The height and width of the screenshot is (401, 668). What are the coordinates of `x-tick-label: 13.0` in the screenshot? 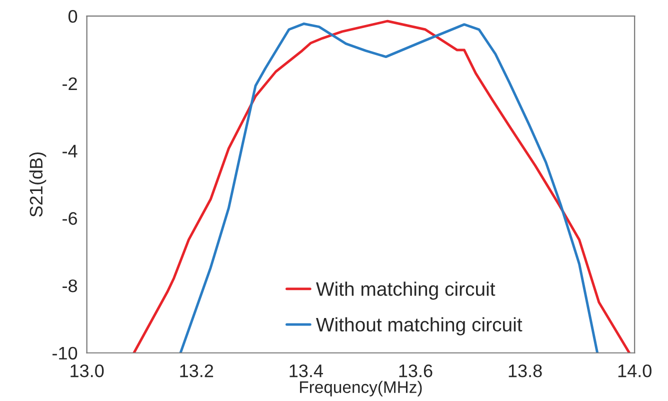 It's located at (87, 371).